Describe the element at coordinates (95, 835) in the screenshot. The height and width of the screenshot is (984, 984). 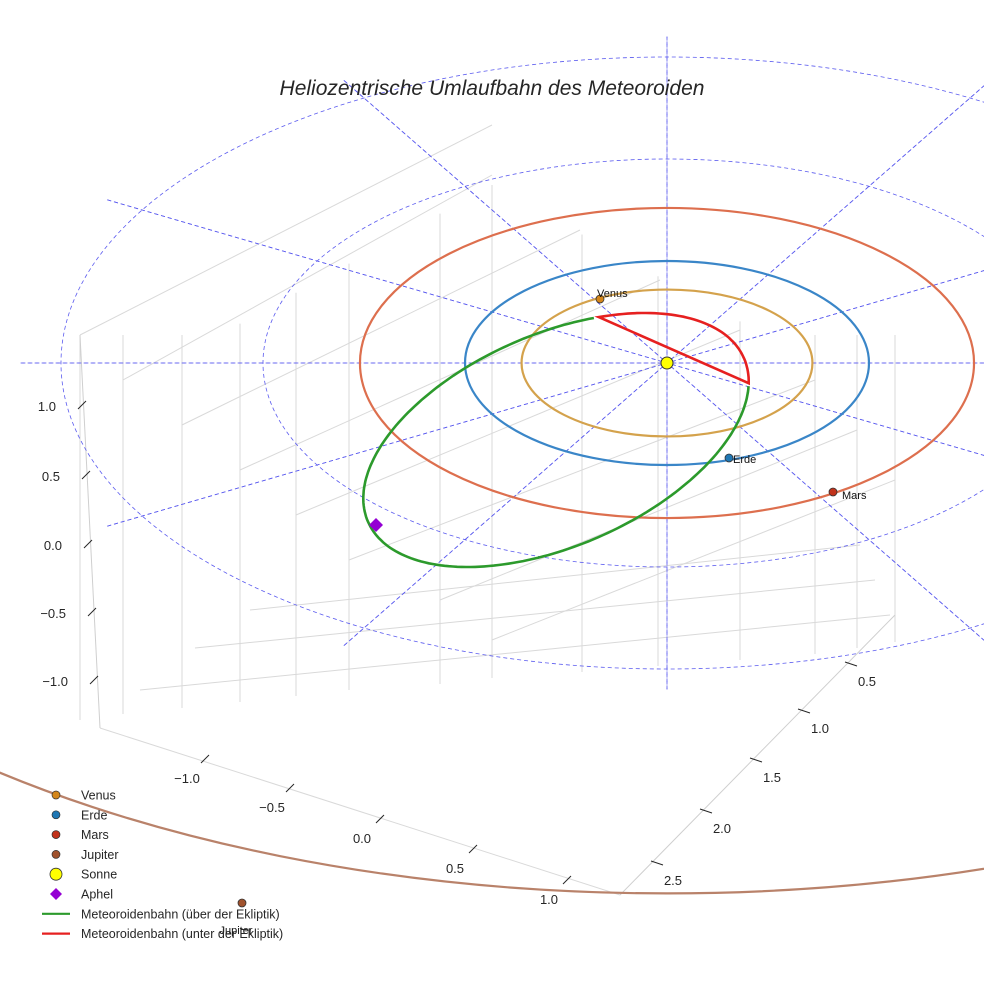
I see `legend-label: Mars` at that location.